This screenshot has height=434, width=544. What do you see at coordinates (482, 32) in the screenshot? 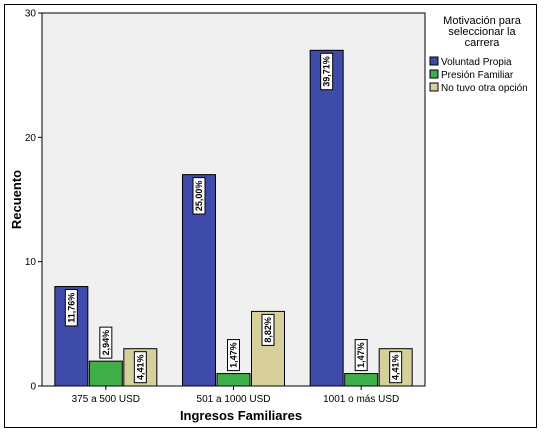
I see `legend-title: Motivación para seleccionar la carrera` at bounding box center [482, 32].